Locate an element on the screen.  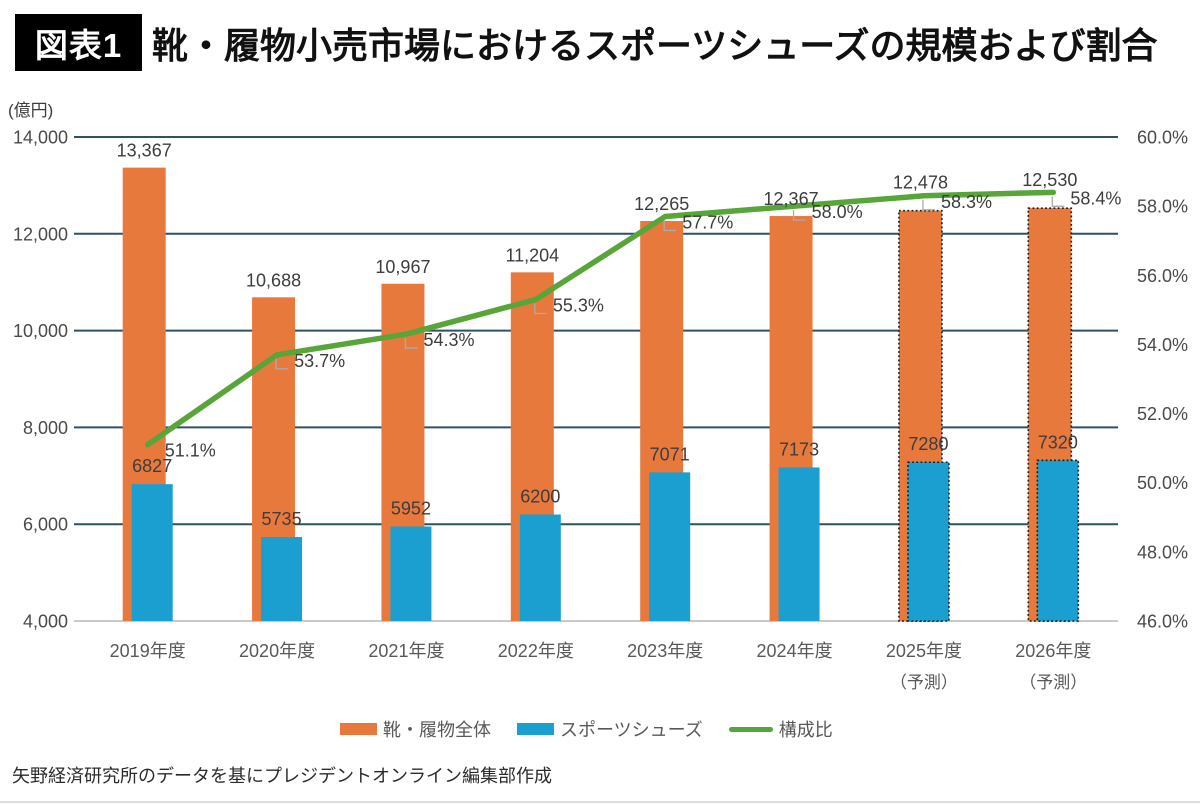
x-label-5: 2024年度 is located at coordinates (795, 651).